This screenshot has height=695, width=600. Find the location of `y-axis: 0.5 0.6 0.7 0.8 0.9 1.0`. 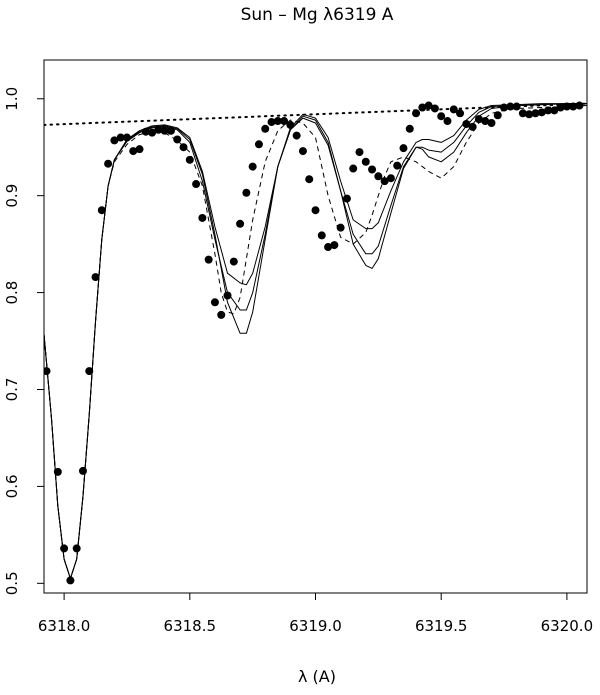

y-axis: 0.5 0.6 0.7 0.8 0.9 1.0 is located at coordinates (23, 341).